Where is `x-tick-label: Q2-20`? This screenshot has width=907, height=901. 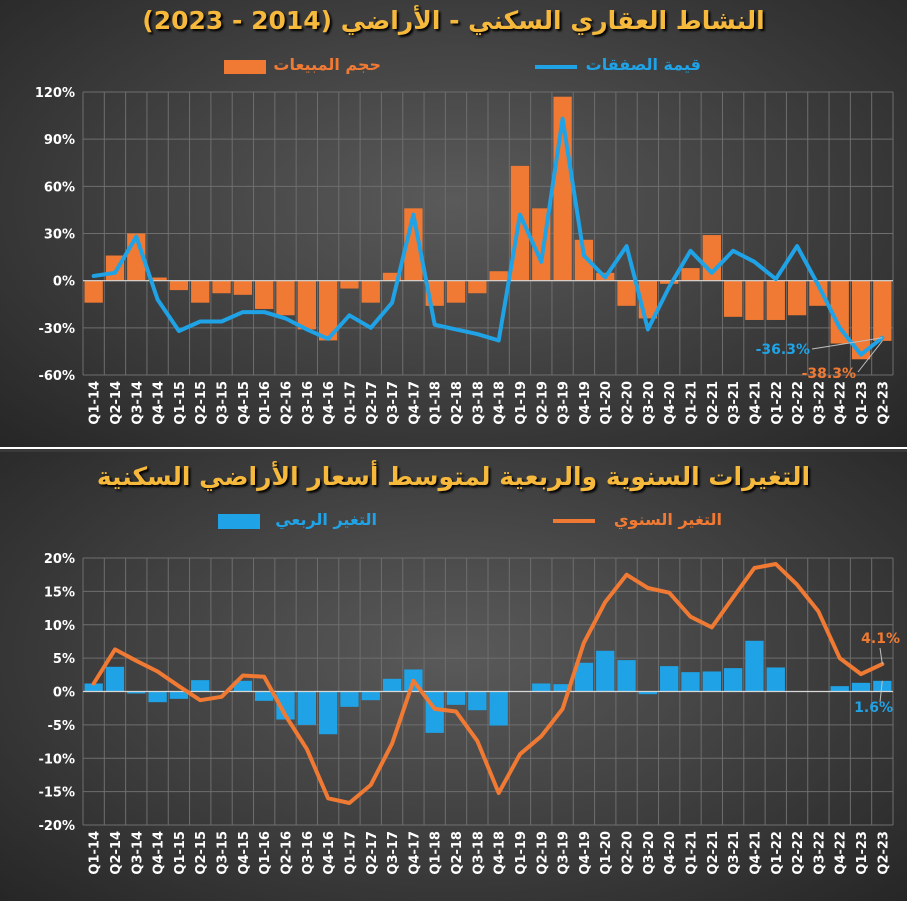 x-tick-label: Q2-20 is located at coordinates (628, 403).